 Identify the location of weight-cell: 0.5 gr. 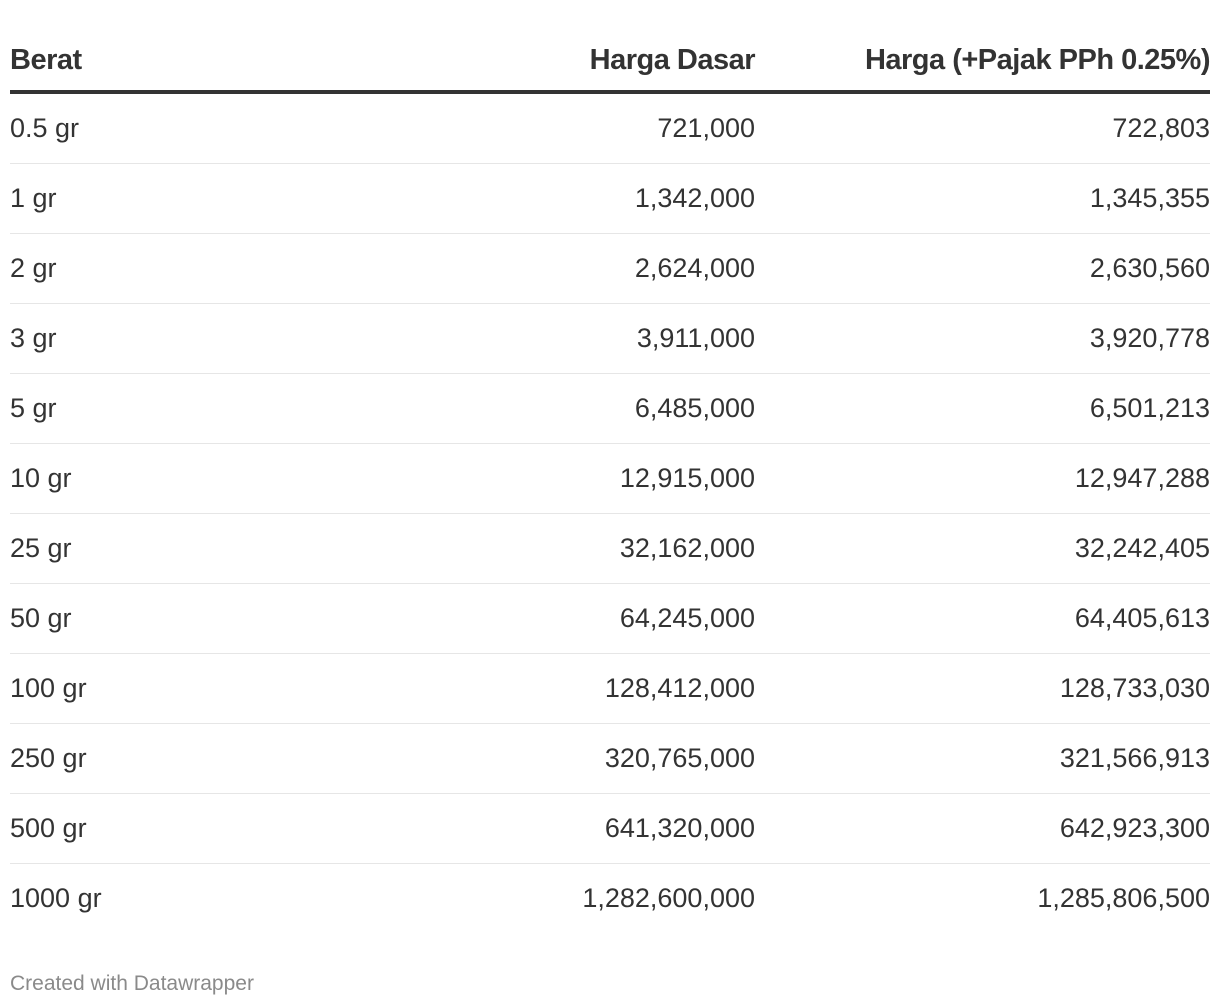
(160, 128).